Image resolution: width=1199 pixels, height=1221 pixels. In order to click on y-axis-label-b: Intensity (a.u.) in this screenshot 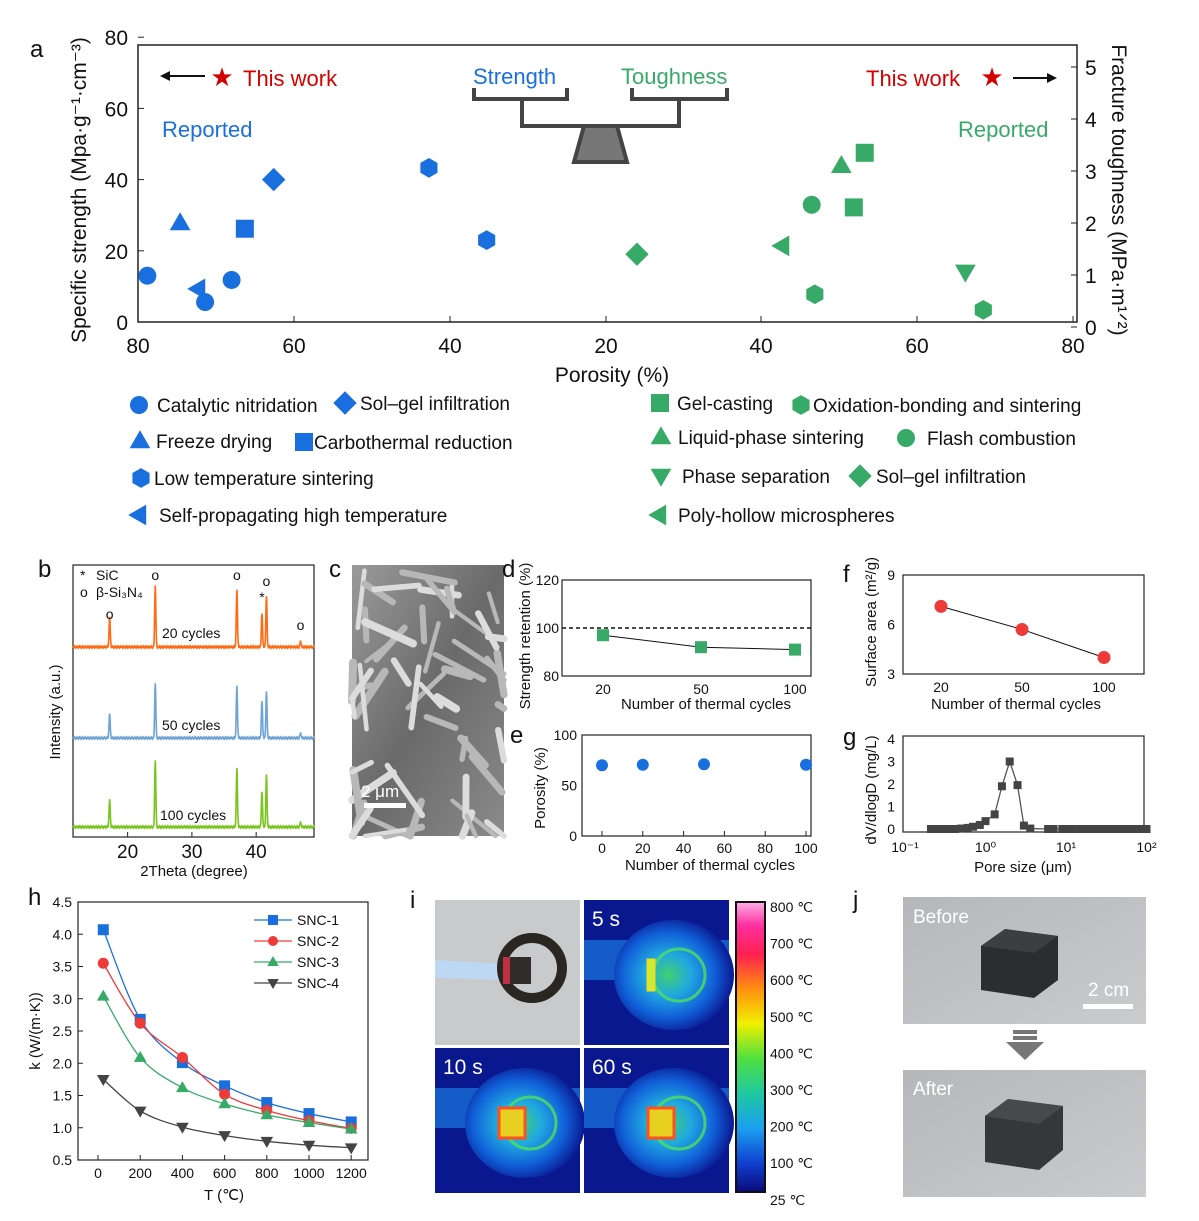, I will do `click(55, 711)`.